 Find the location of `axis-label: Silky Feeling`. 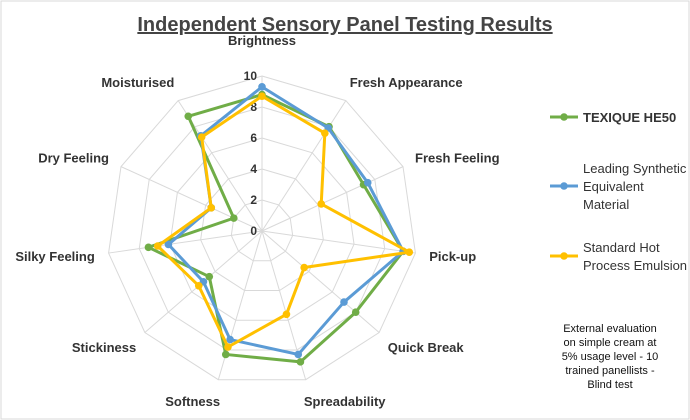

axis-label: Silky Feeling is located at coordinates (55, 256).